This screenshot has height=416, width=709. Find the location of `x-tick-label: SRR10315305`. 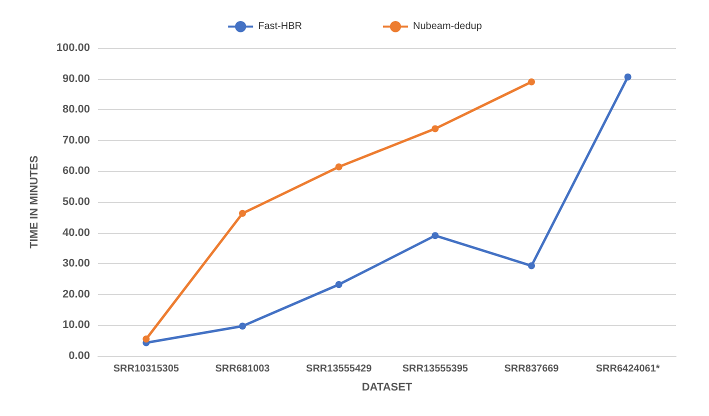

x-tick-label: SRR10315305 is located at coordinates (146, 369).